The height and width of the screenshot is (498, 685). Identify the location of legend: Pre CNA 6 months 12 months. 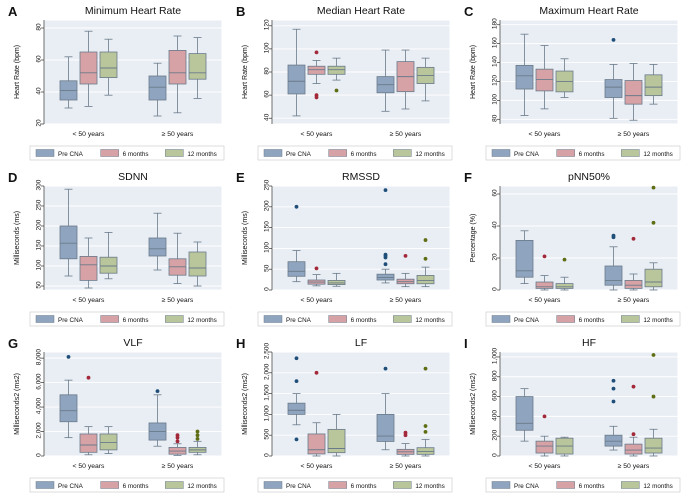
(355, 485).